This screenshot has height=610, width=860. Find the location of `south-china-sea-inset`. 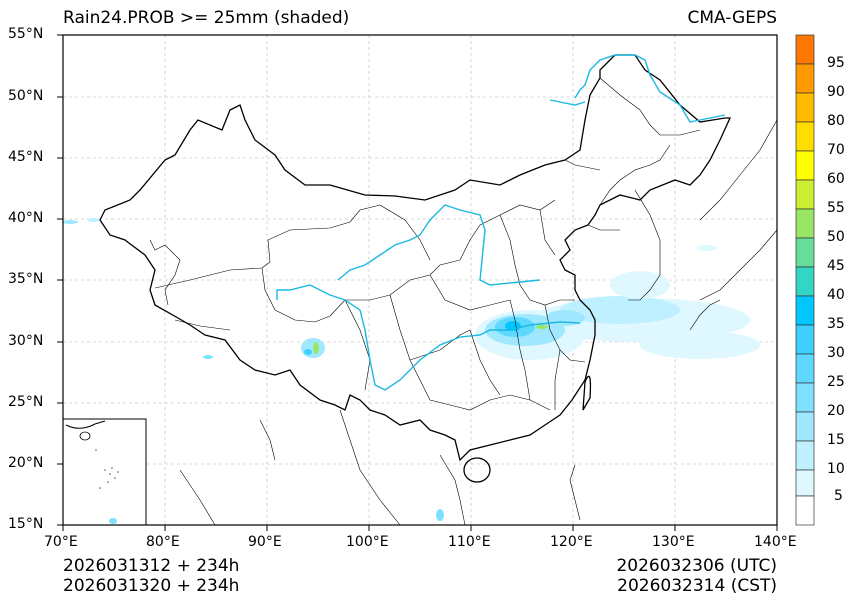

south-china-sea-inset is located at coordinates (104, 472).